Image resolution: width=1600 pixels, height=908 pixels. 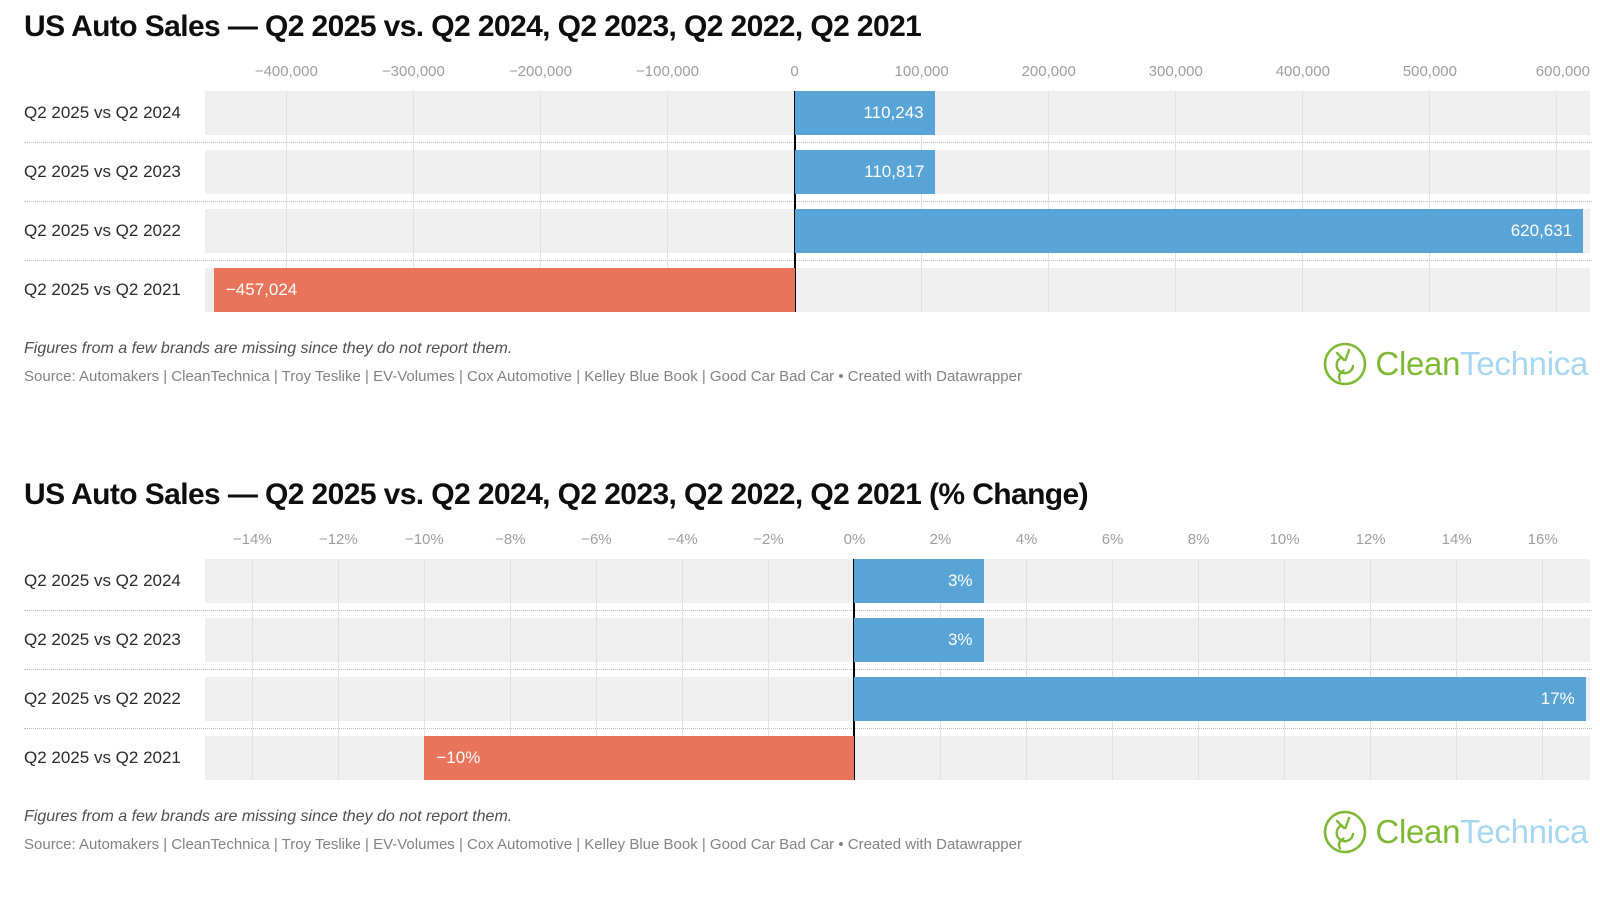 I want to click on bar-value-label: 110,243, so click(x=893, y=112).